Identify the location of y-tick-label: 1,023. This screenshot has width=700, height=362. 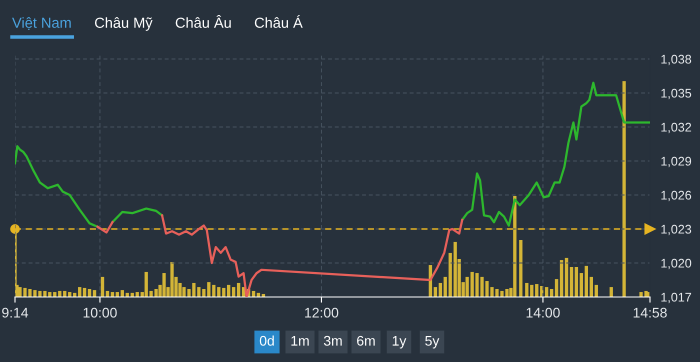
(676, 230).